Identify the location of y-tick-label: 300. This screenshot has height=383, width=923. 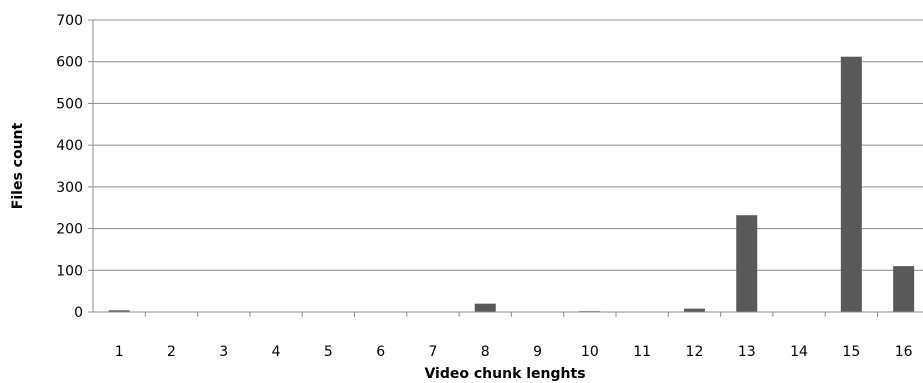
(69, 188).